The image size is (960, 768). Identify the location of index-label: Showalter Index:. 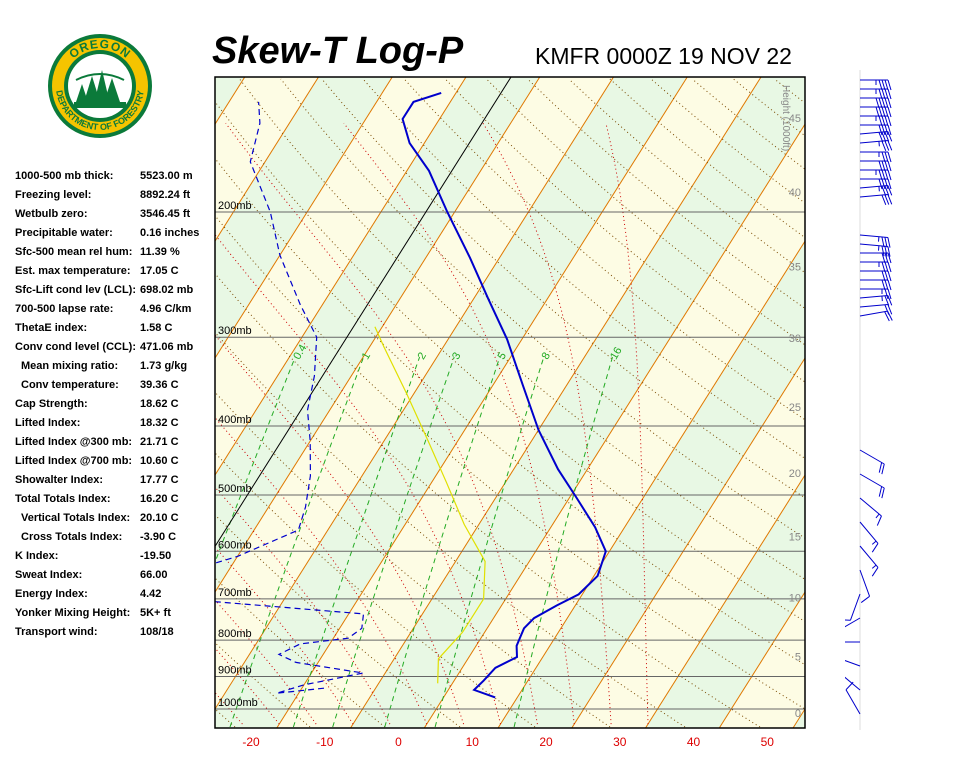
(59, 480).